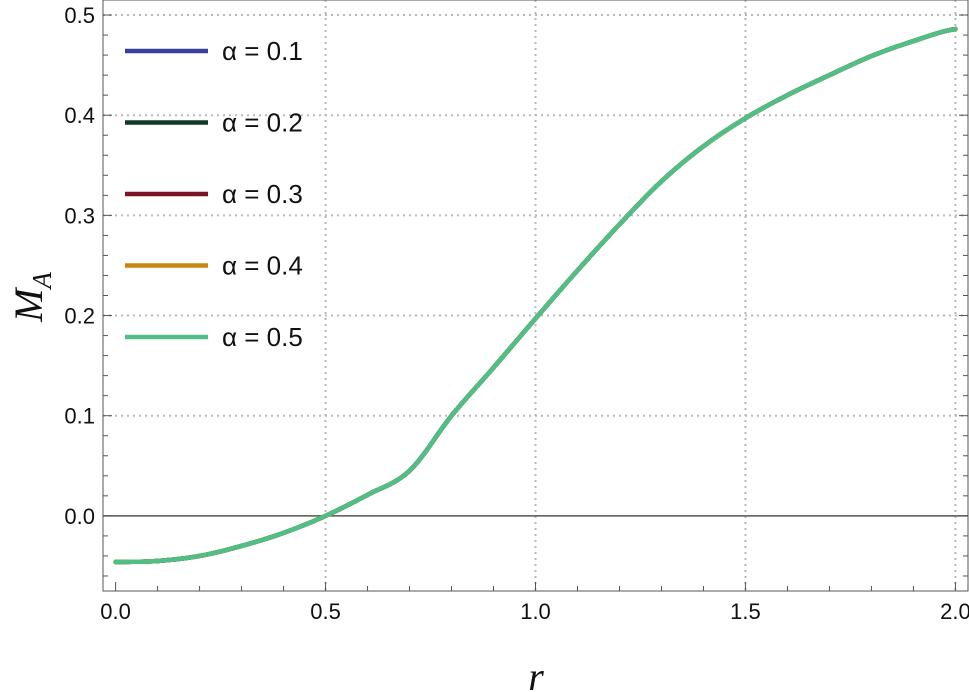 The width and height of the screenshot is (969, 692). Describe the element at coordinates (325, 611) in the screenshot. I see `x-tick-label: 0.5` at that location.